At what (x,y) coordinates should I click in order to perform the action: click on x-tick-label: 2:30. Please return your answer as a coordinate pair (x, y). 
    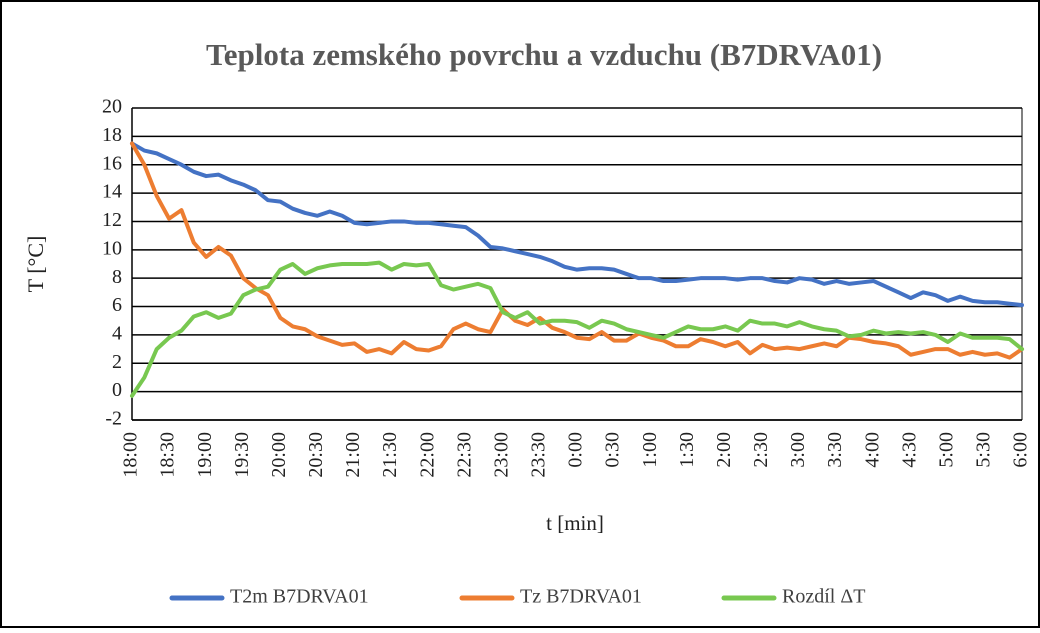
    Looking at the image, I should click on (761, 450).